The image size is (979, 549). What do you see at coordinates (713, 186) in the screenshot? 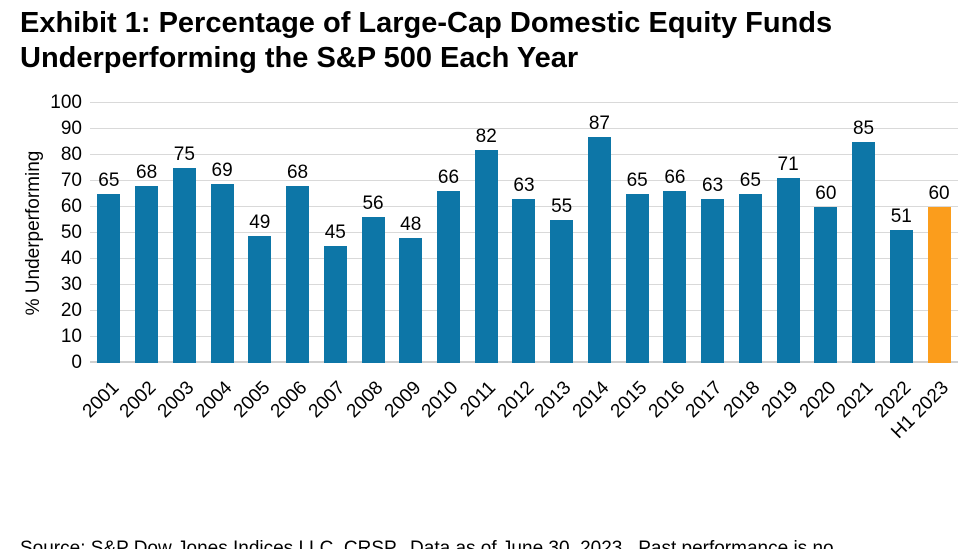
I see `bar-value-label-2017: 63` at bounding box center [713, 186].